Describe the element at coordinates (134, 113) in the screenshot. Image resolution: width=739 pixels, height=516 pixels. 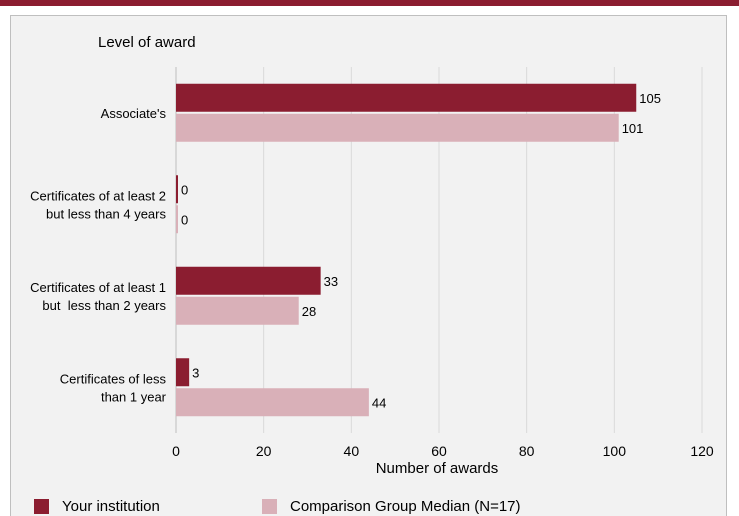
I see `category-label-c1-l1: Associate's` at that location.